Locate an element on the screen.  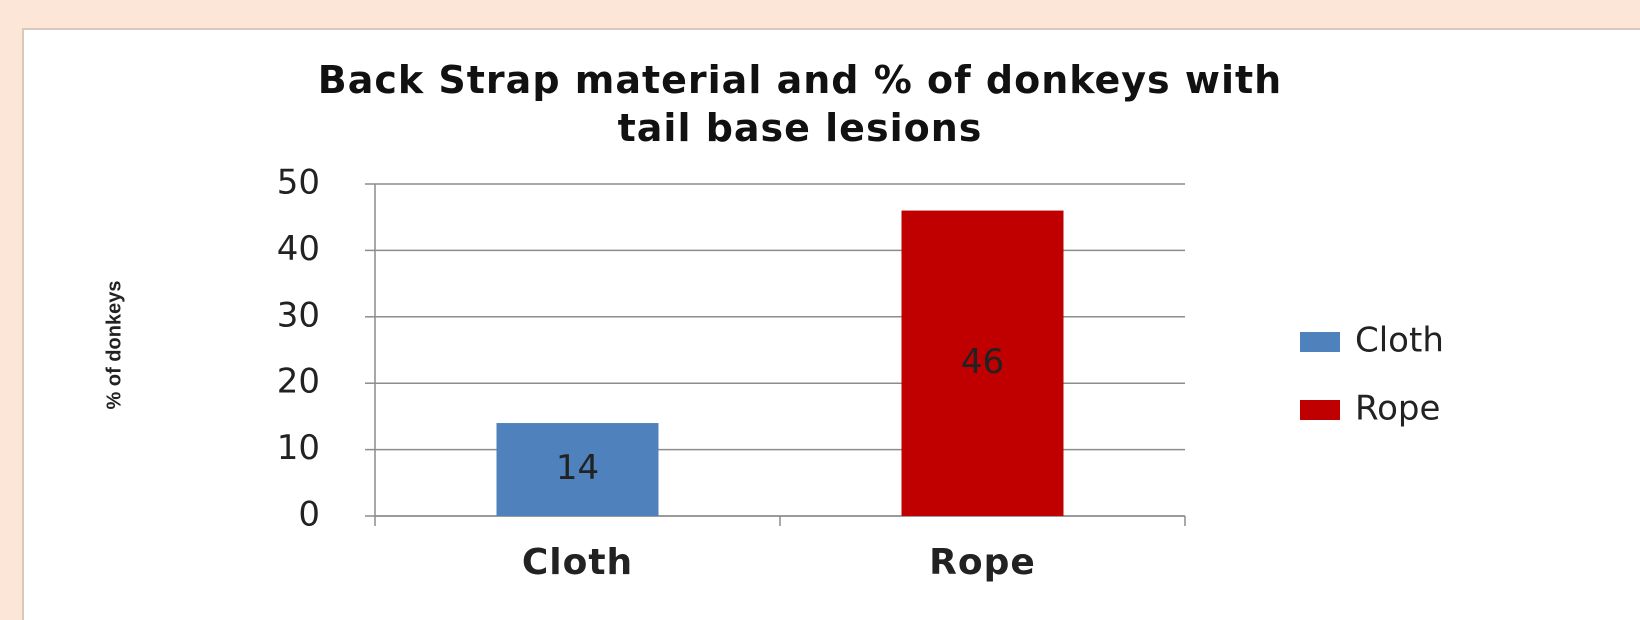
y-tick-label: 10 is located at coordinates (298, 448).